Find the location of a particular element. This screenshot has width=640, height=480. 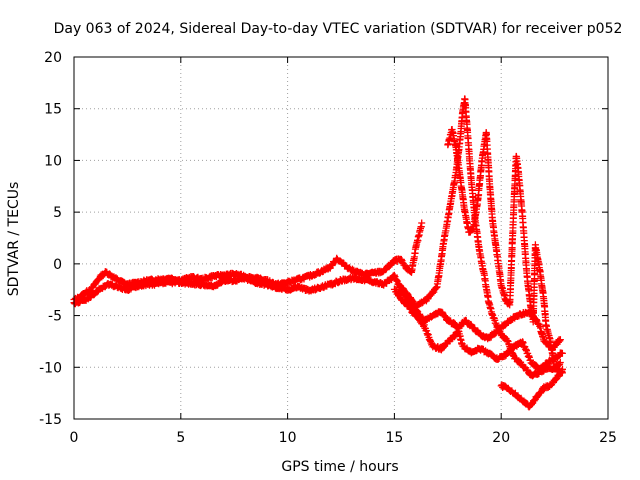

y-tick-label: 15 is located at coordinates (53, 110).